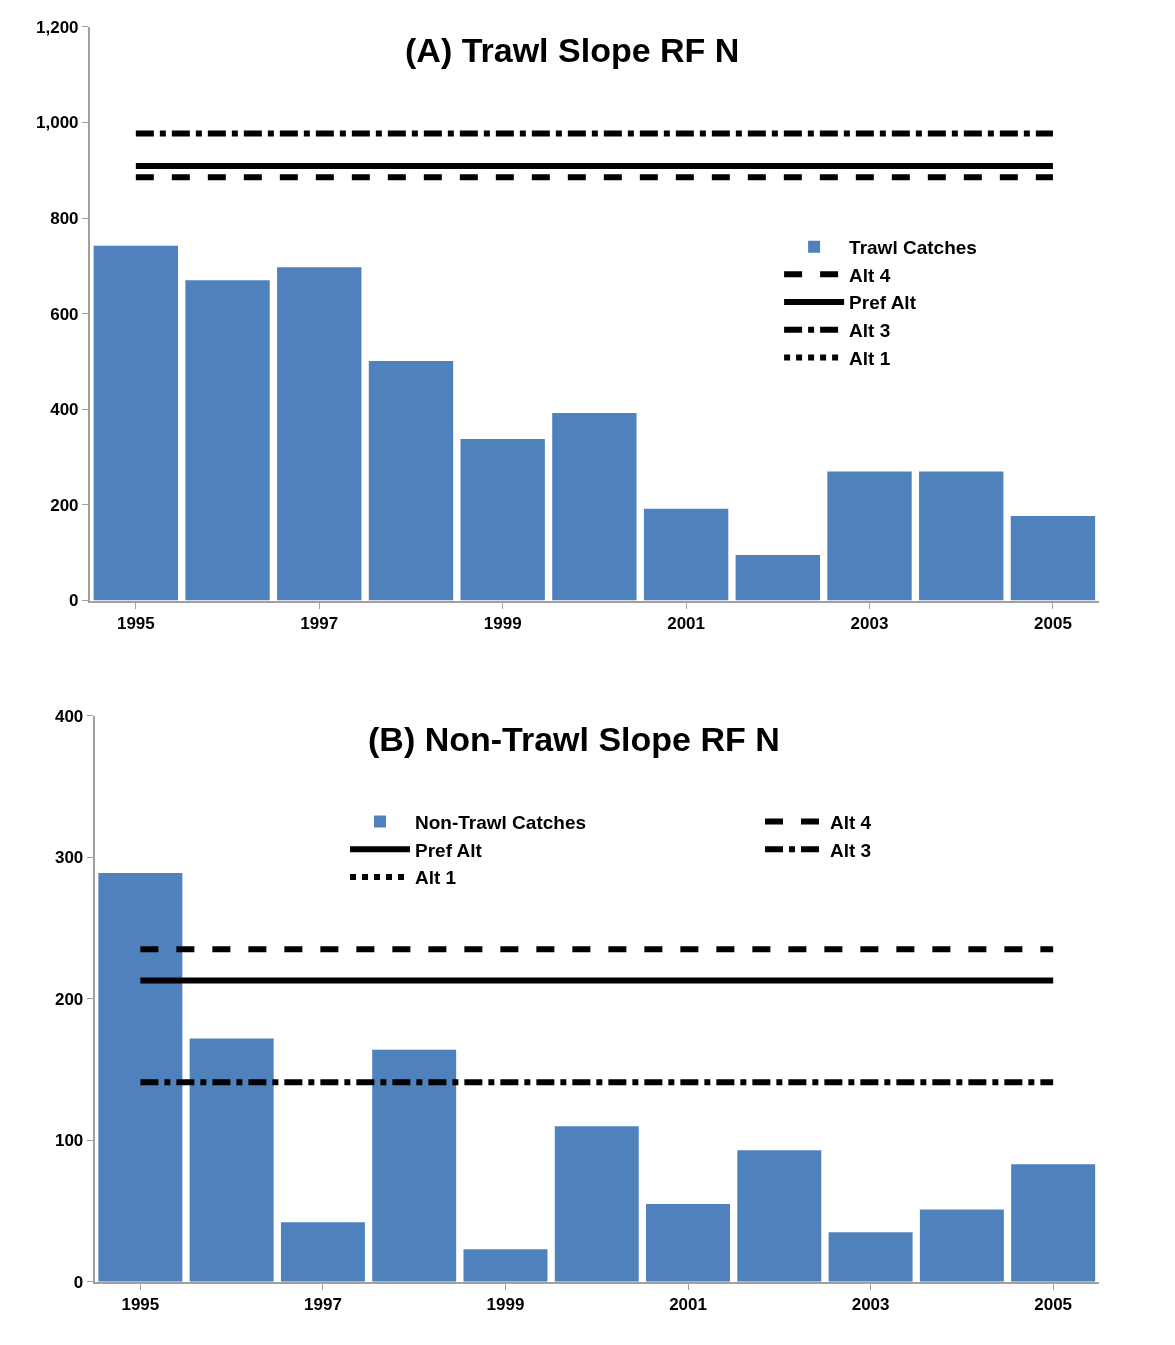 The image size is (1175, 1345). What do you see at coordinates (69, 858) in the screenshot?
I see `y-tick-label: 300` at bounding box center [69, 858].